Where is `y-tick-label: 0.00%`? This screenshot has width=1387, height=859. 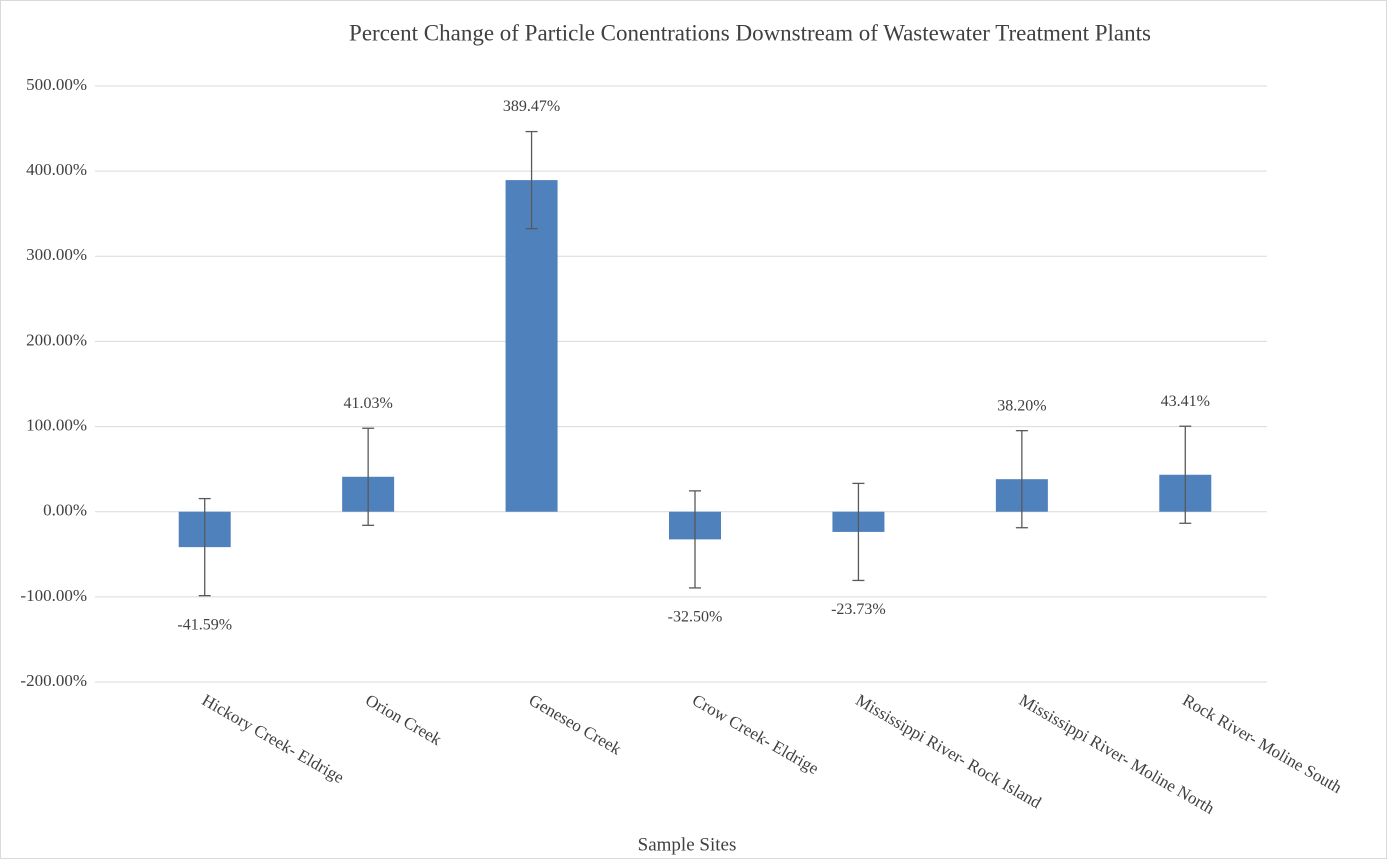 y-tick-label: 0.00% is located at coordinates (65, 510).